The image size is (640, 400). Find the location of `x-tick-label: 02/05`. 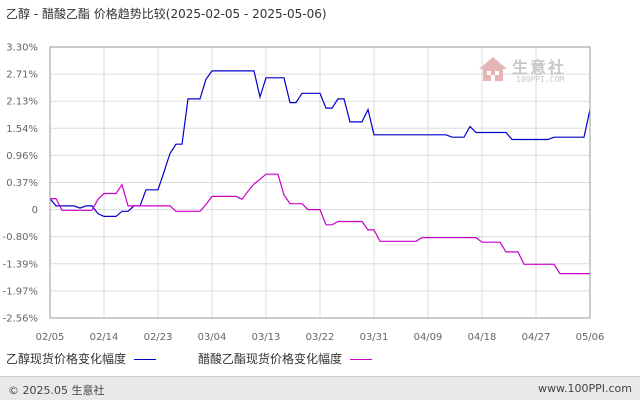

x-tick-label: 02/05 is located at coordinates (50, 337).